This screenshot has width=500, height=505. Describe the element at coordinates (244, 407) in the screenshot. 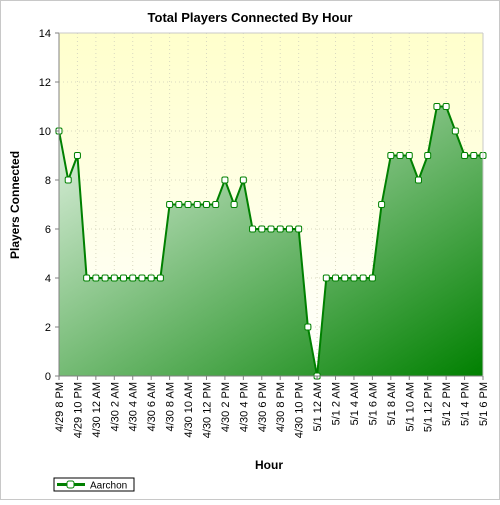

I see `x-tick-label: 4/30 4 PM` at that location.